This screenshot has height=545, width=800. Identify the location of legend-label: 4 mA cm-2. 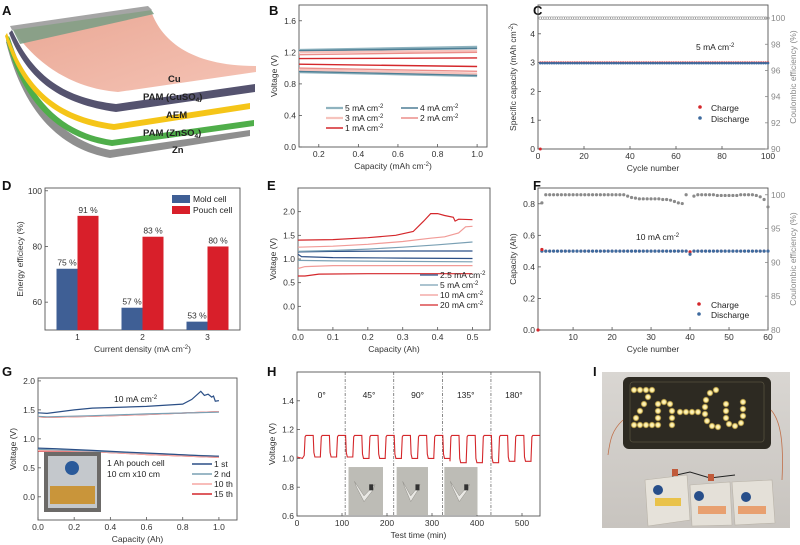
(439, 108).